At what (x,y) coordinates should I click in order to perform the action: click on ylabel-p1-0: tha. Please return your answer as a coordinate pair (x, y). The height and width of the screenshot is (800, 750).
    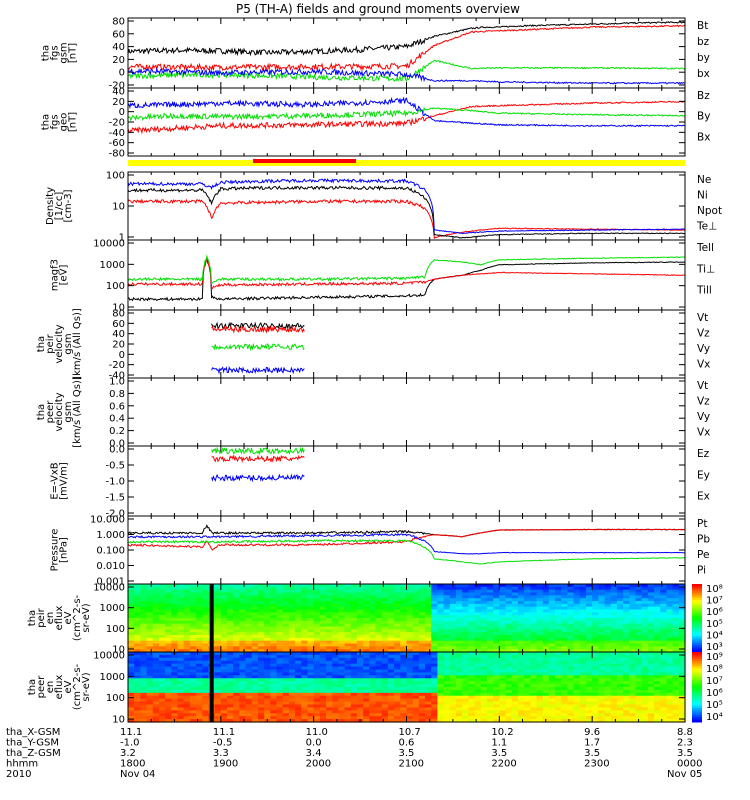
    Looking at the image, I should click on (46, 53).